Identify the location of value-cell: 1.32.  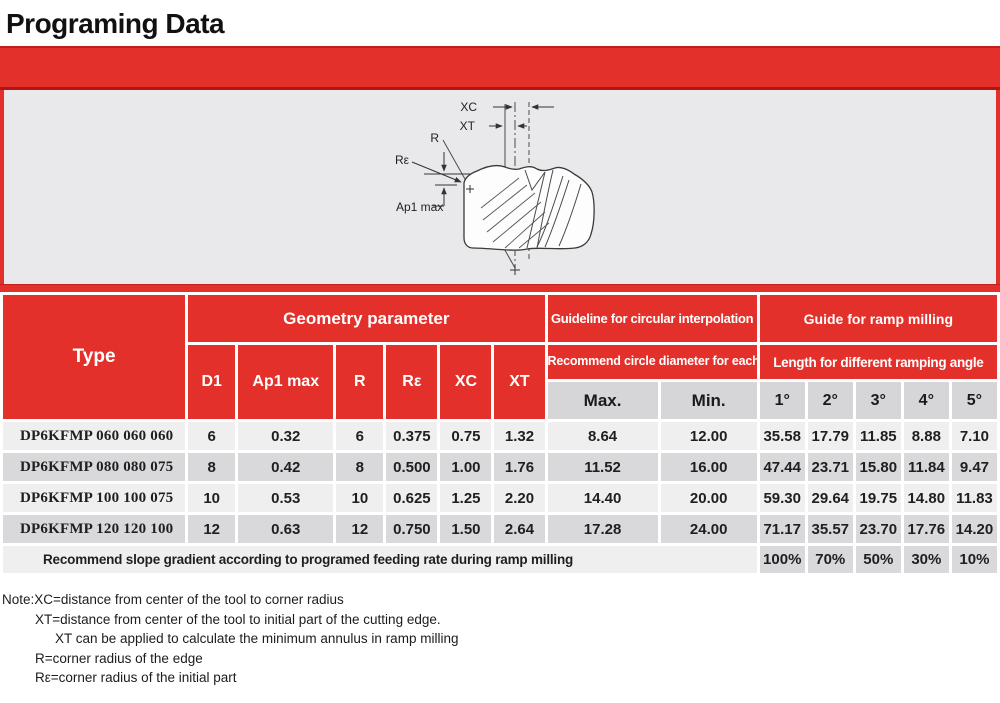
(519, 436).